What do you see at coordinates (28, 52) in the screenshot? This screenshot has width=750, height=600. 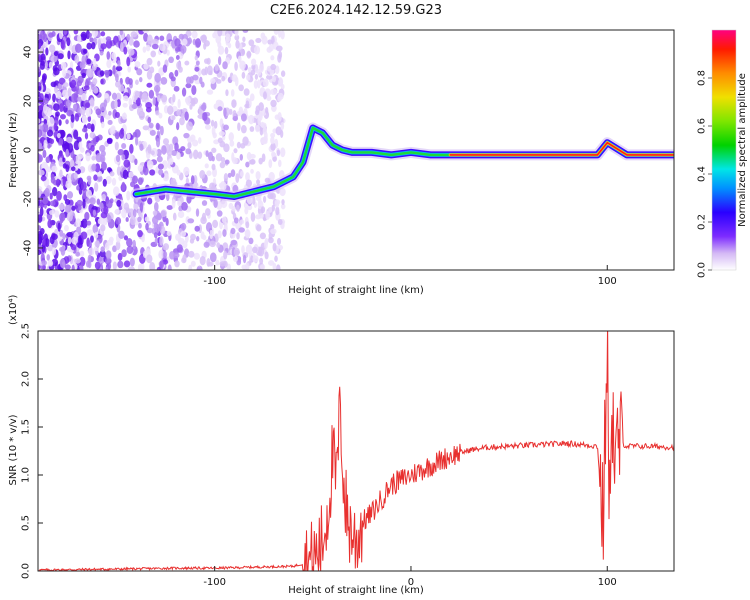 I see `spectrogram-y-tick-label: 40` at bounding box center [28, 52].